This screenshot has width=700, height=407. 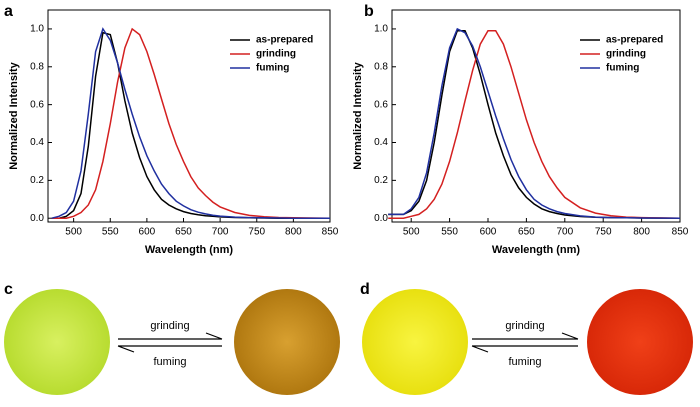 What do you see at coordinates (369, 11) in the screenshot?
I see `panel-label: b` at bounding box center [369, 11].